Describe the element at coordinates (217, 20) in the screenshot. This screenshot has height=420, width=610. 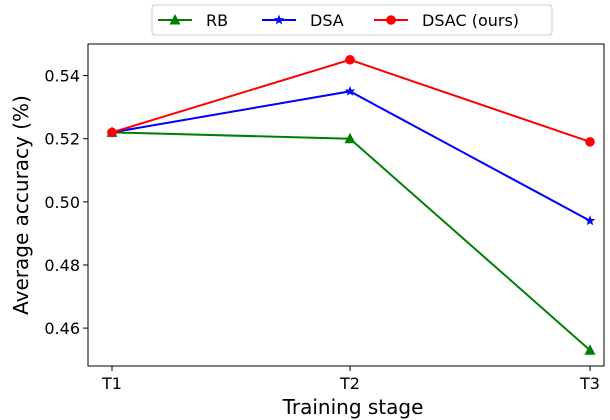
I see `legend-label: RB` at that location.